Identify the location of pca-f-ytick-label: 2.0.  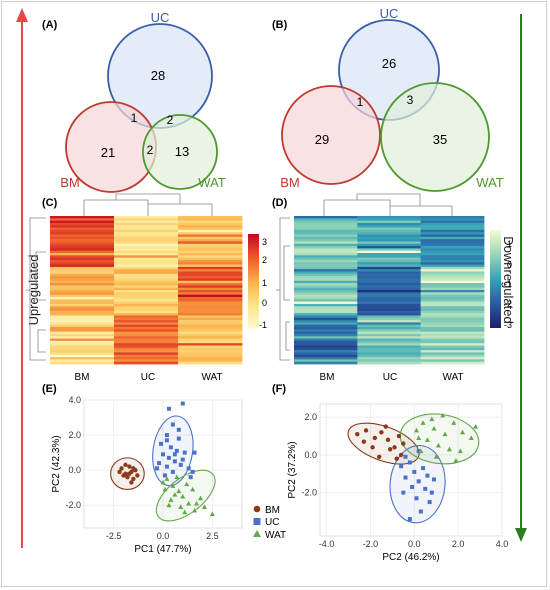
(310, 417).